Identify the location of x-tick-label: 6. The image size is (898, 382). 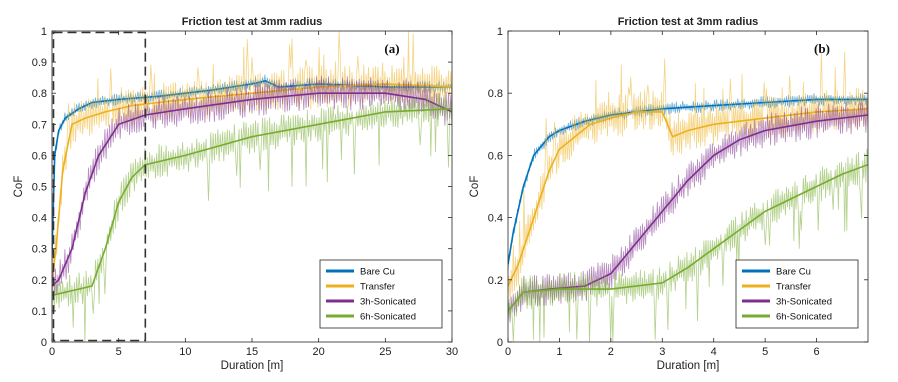
(817, 352).